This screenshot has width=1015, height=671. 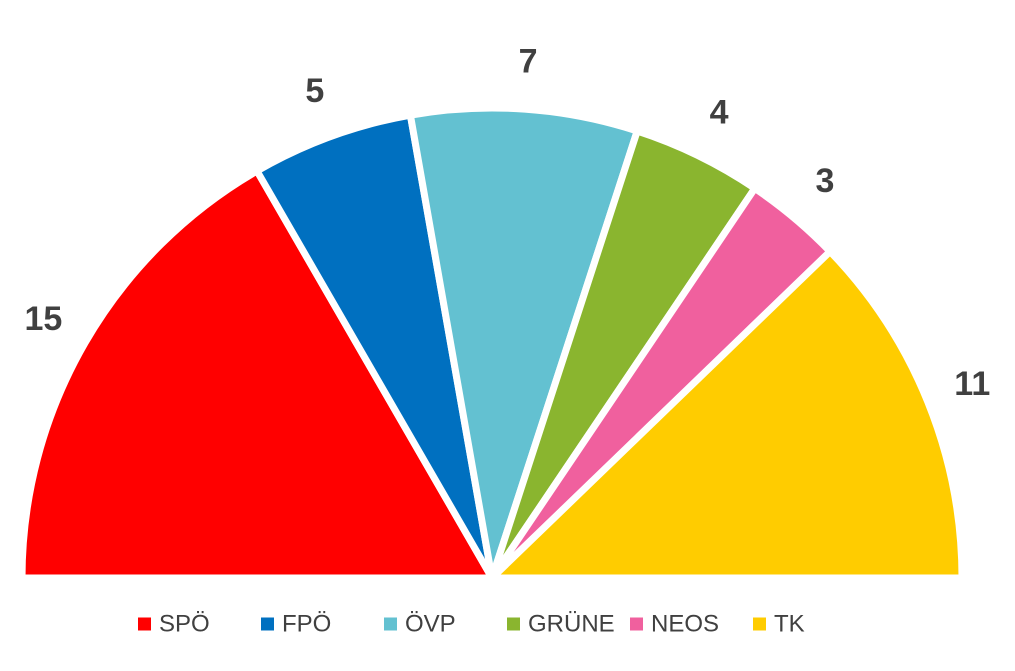 I want to click on legend-swatch-fpoe, so click(x=267, y=624).